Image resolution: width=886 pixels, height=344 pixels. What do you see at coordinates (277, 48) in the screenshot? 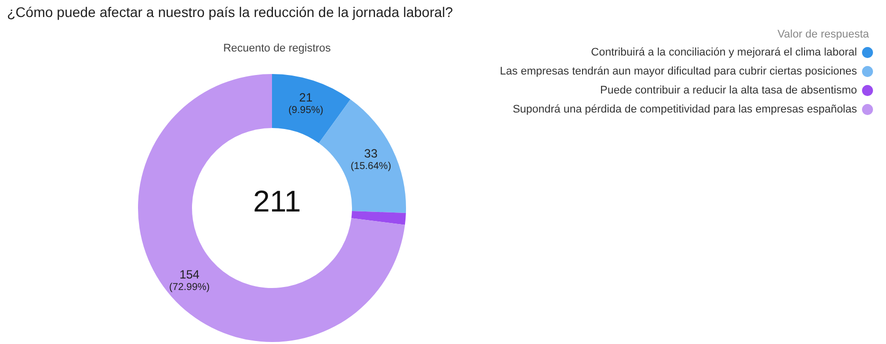
I see `chart-subtitle: Recuento de registros` at bounding box center [277, 48].